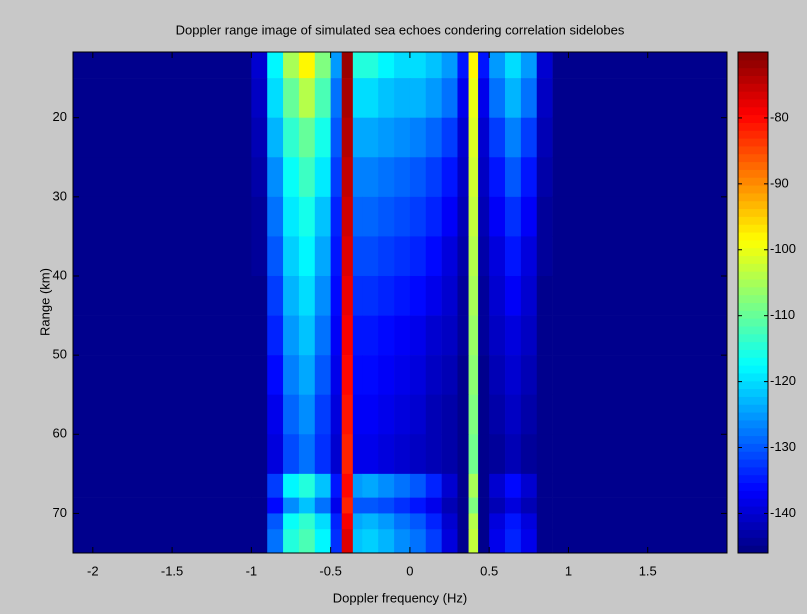  I want to click on colorbar-tick-label: -120, so click(783, 380).